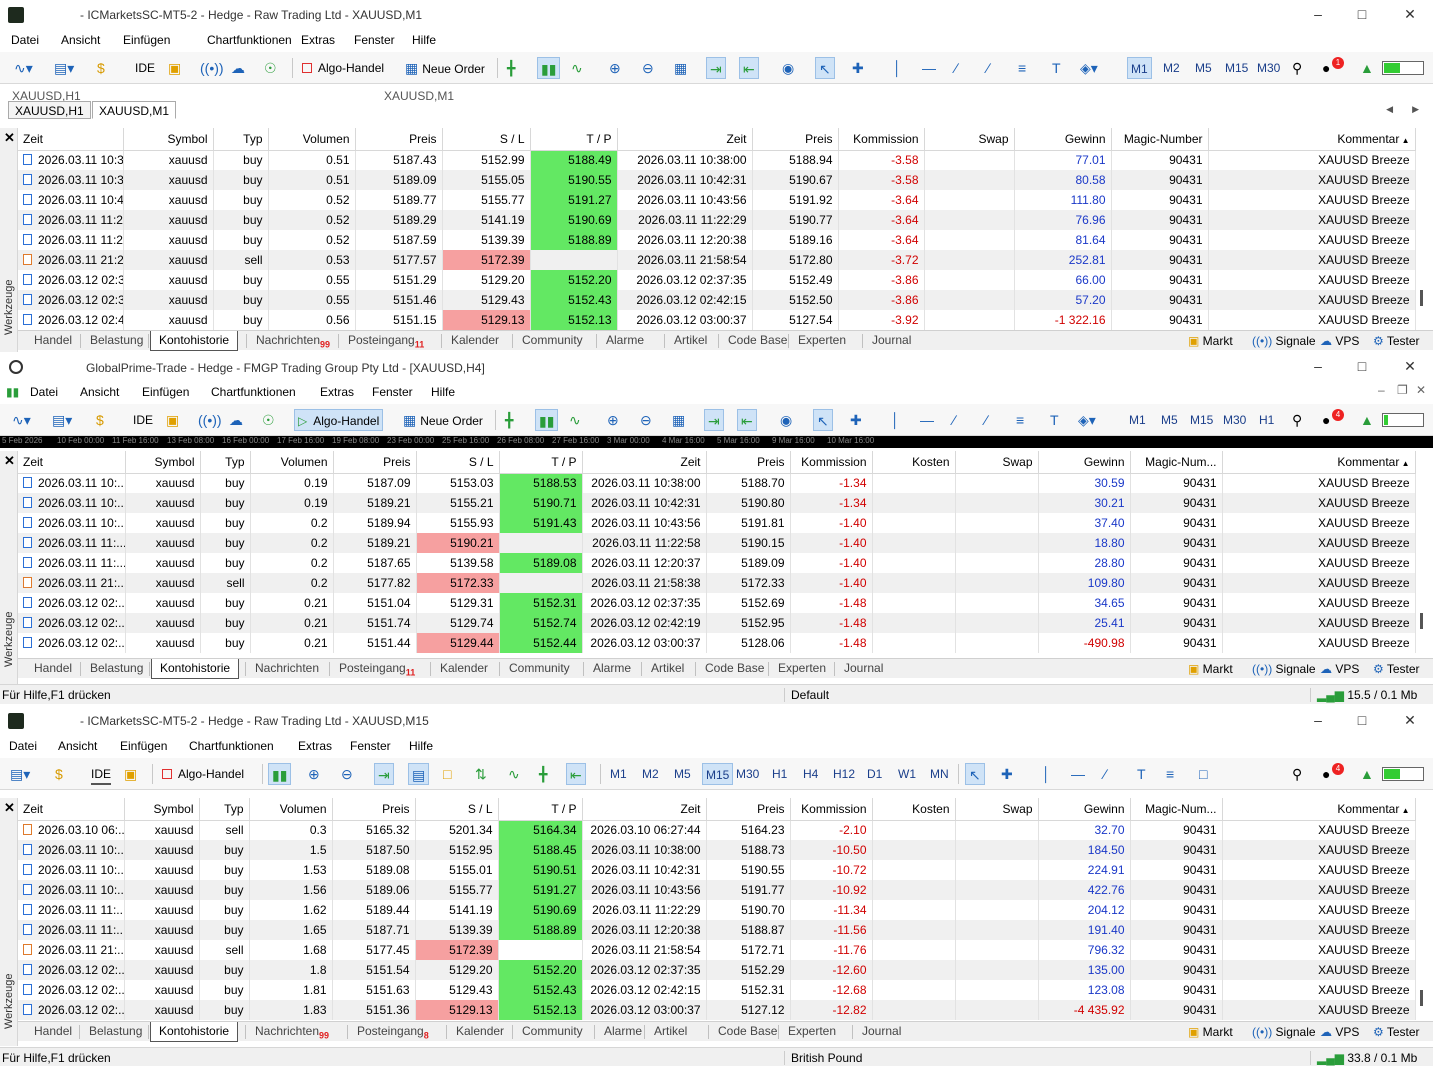 This screenshot has width=1433, height=1066. I want to click on search-icon: ⚲, so click(1297, 420).